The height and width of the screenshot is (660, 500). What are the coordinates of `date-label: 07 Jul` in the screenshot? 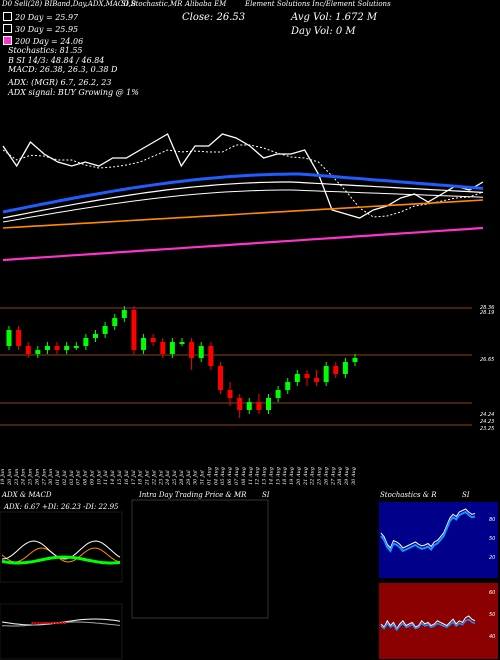 It's located at (79, 477).